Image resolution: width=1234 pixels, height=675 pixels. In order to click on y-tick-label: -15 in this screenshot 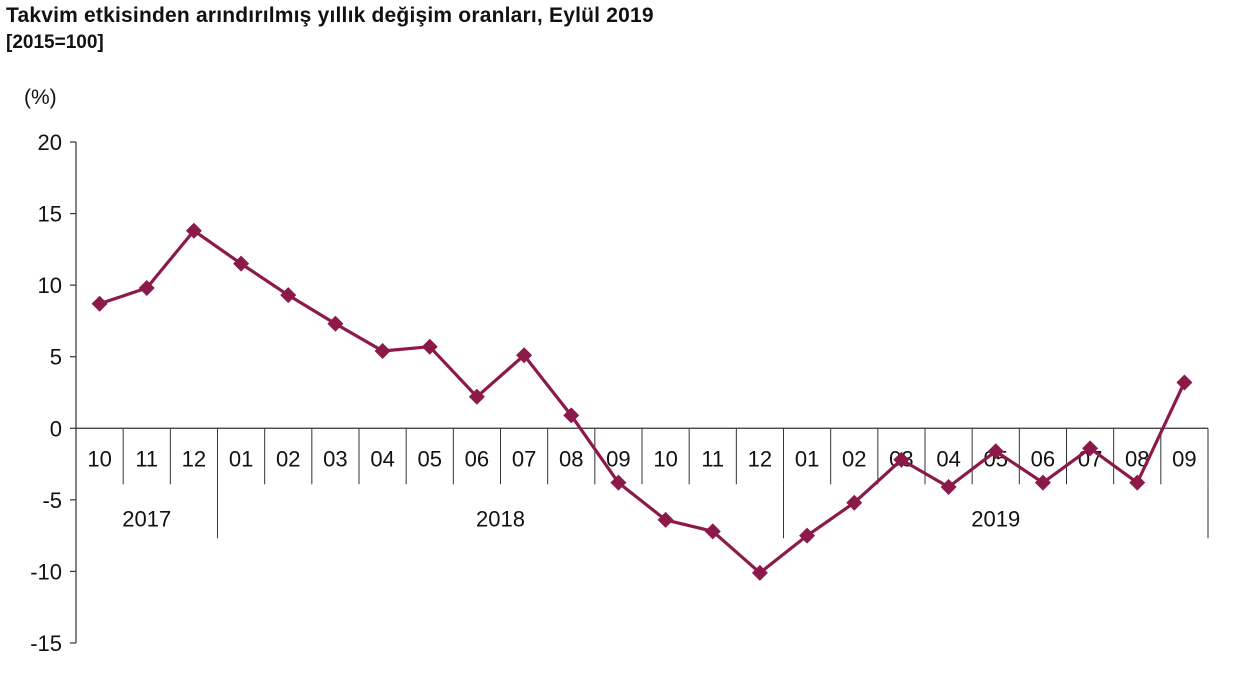, I will do `click(46, 643)`.